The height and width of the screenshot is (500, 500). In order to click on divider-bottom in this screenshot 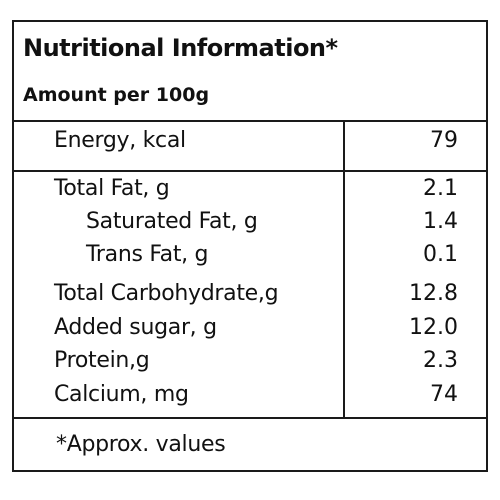, I will do `click(250, 418)`.